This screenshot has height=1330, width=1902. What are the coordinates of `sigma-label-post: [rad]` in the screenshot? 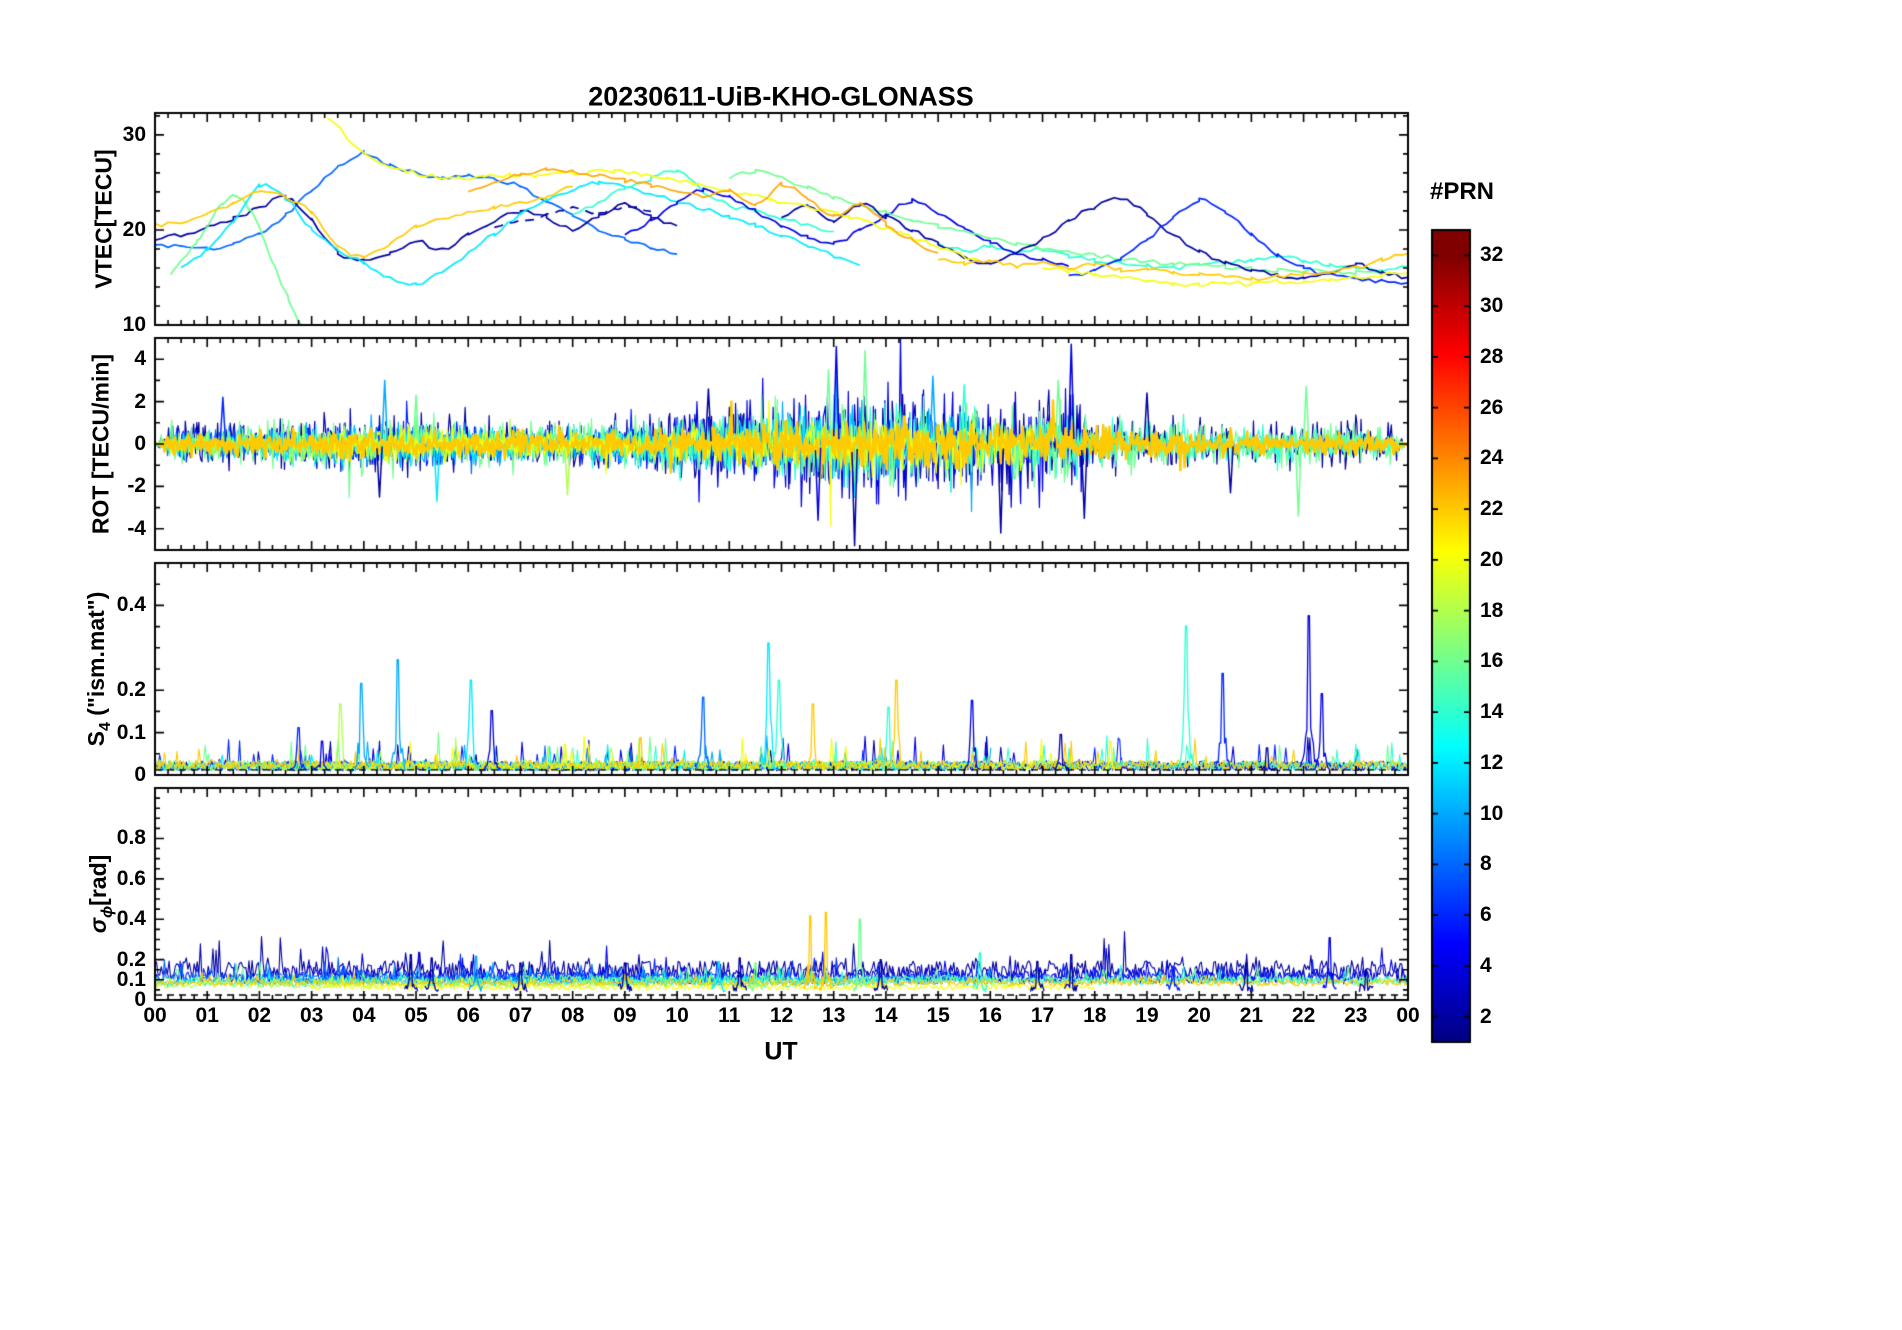 It's located at (98, 880).